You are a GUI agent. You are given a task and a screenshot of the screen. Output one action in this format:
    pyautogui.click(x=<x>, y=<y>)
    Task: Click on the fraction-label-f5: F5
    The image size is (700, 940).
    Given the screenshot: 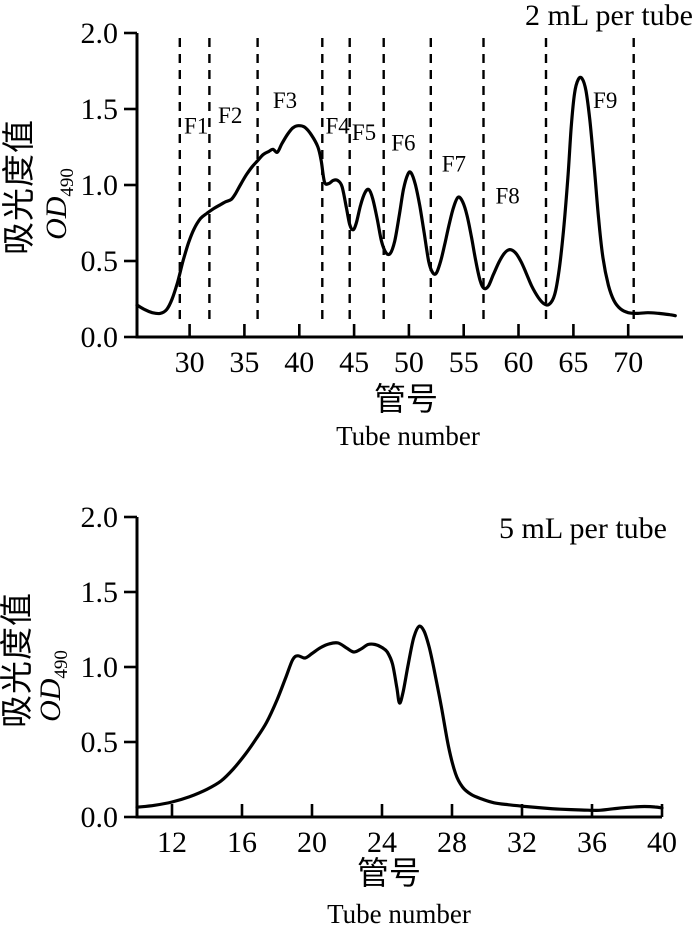 What is the action you would take?
    pyautogui.click(x=364, y=132)
    